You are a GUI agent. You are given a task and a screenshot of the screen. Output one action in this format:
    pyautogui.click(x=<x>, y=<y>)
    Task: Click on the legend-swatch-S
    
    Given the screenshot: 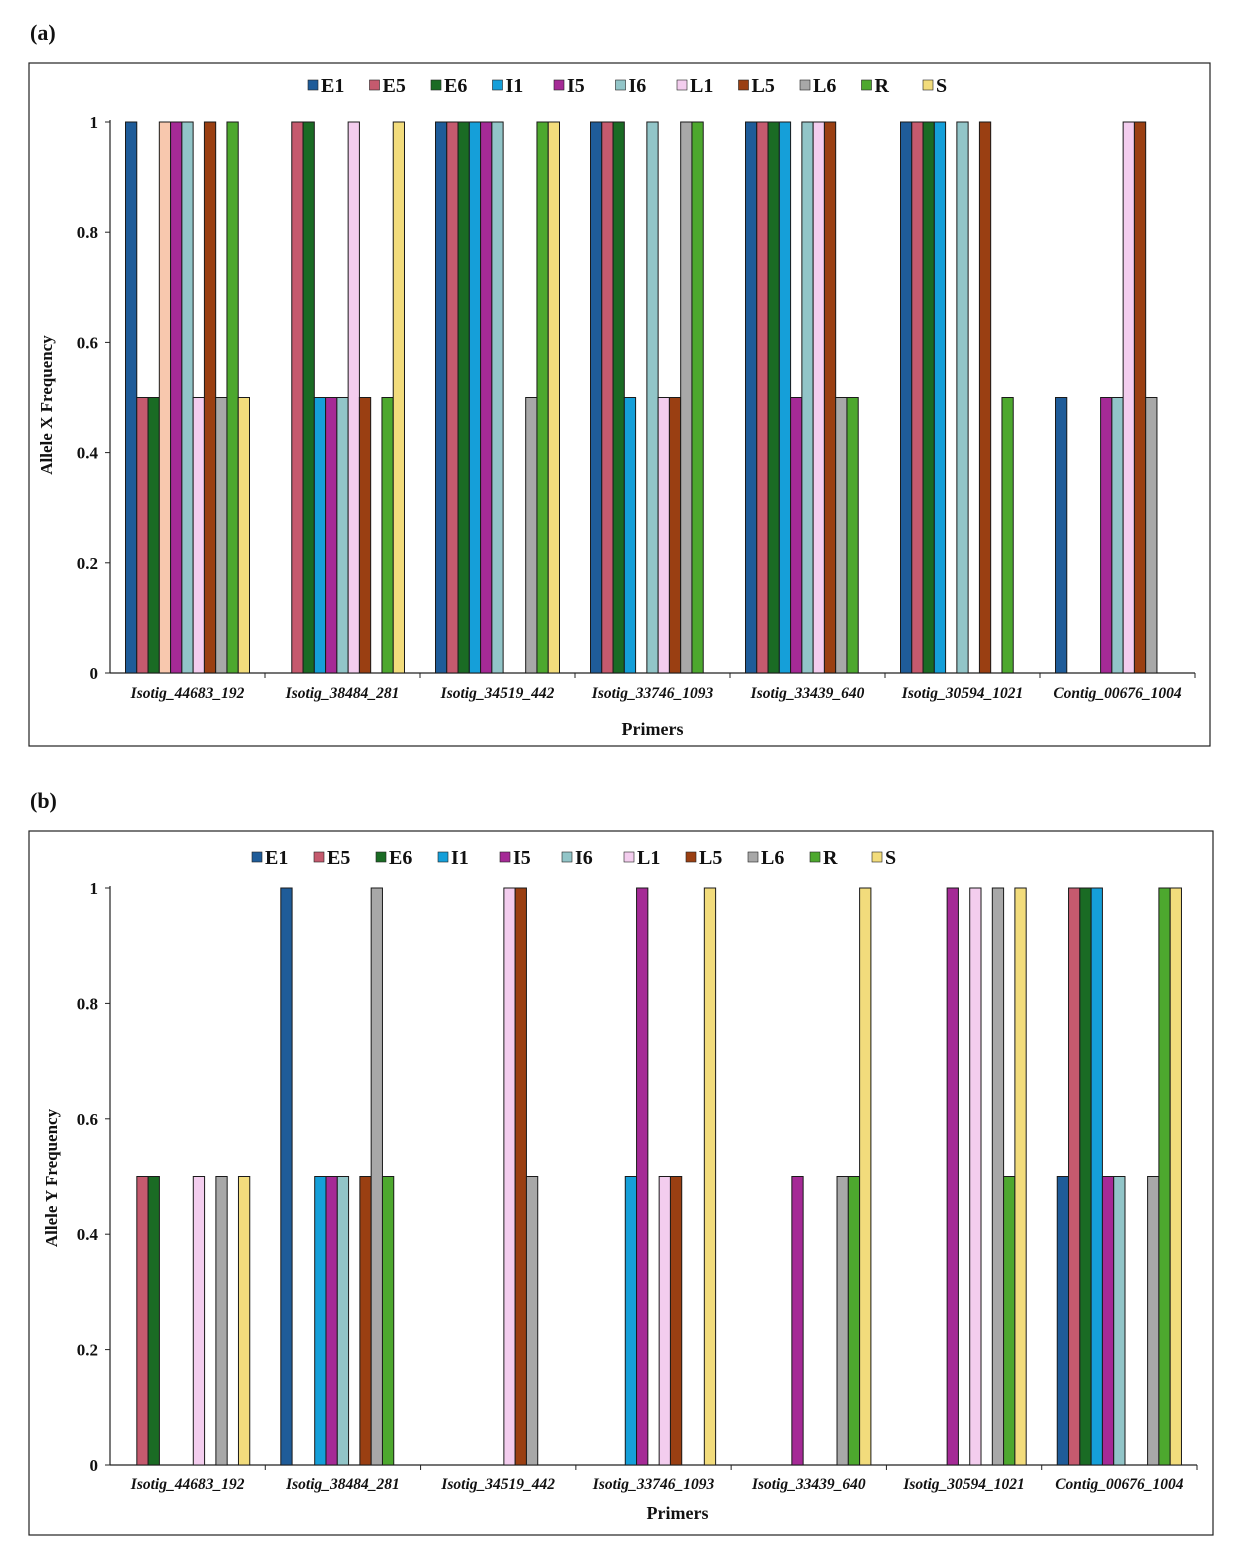 What is the action you would take?
    pyautogui.click(x=877, y=857)
    